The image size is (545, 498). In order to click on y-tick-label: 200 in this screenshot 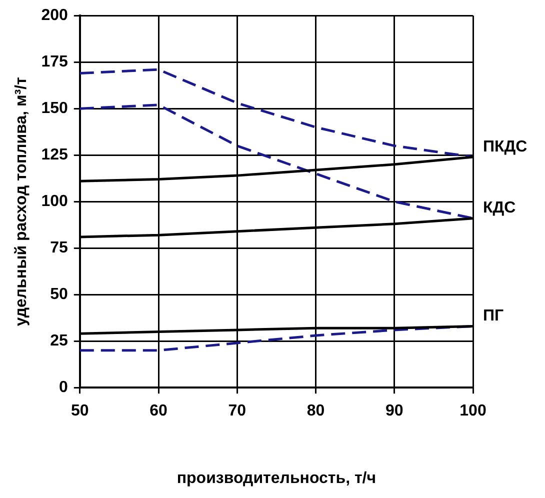, I will do `click(54, 15)`.